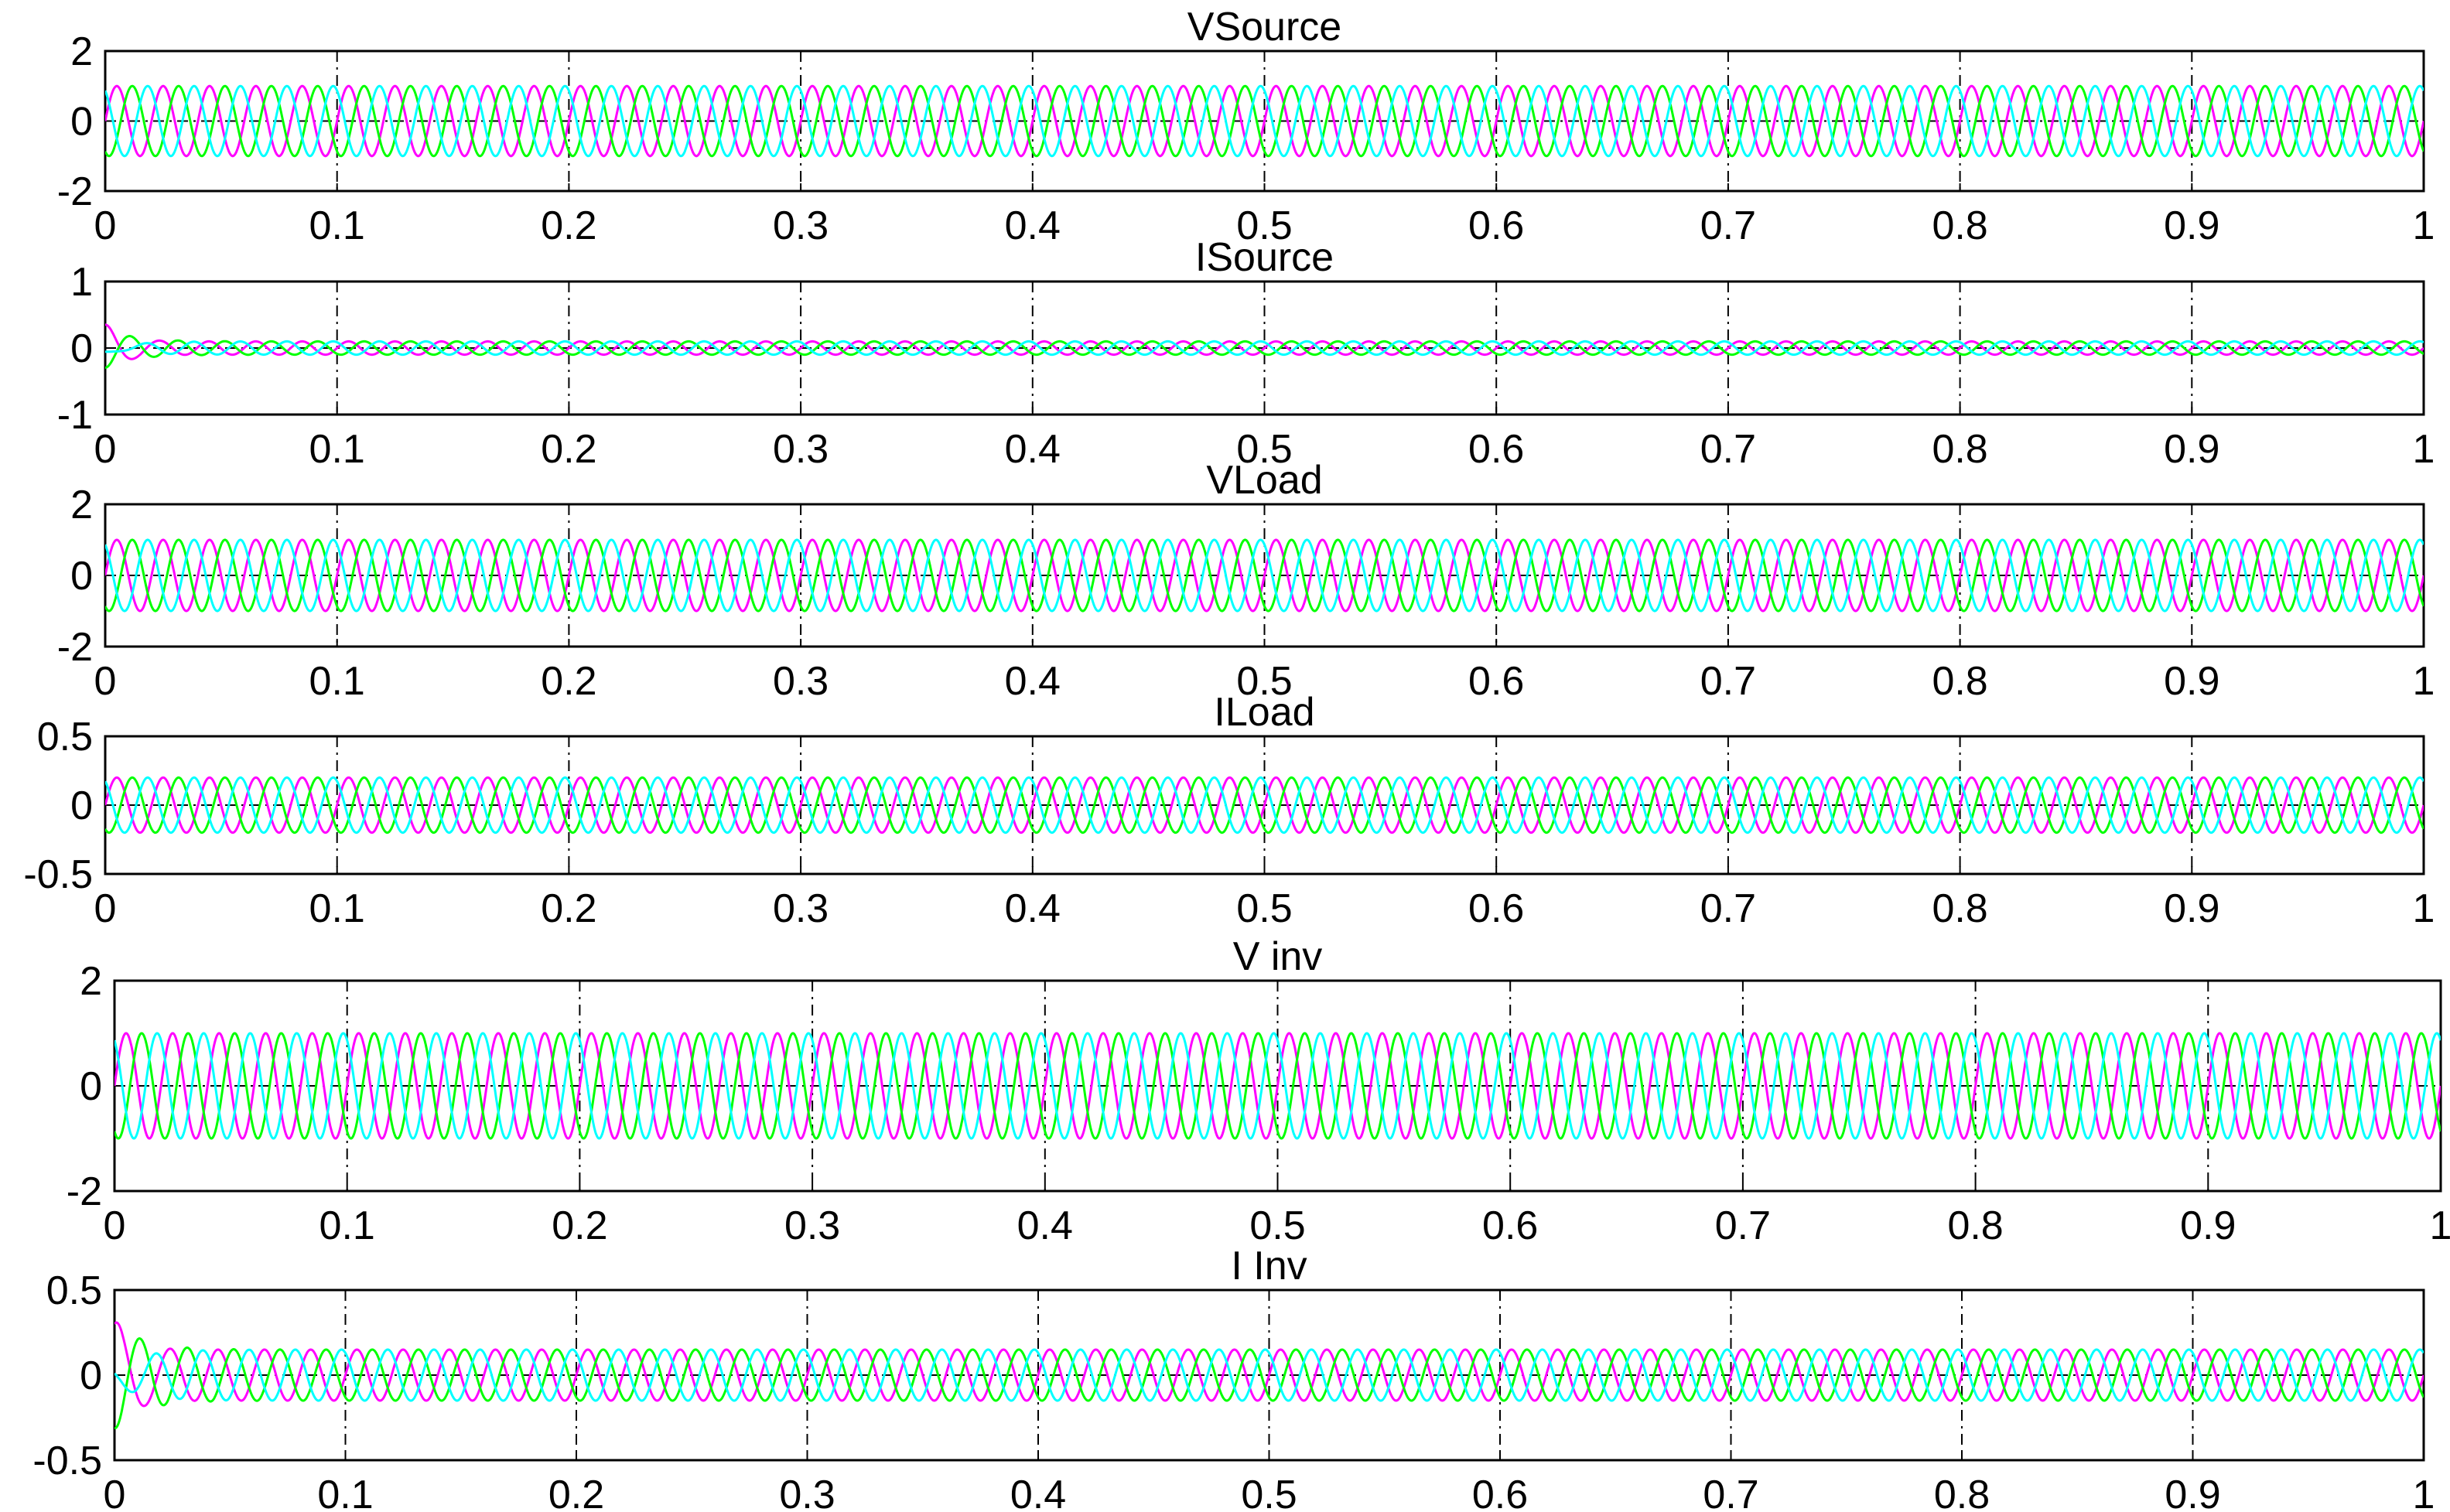  Describe the element at coordinates (1264, 480) in the screenshot. I see `subplot-title: VLoad` at that location.